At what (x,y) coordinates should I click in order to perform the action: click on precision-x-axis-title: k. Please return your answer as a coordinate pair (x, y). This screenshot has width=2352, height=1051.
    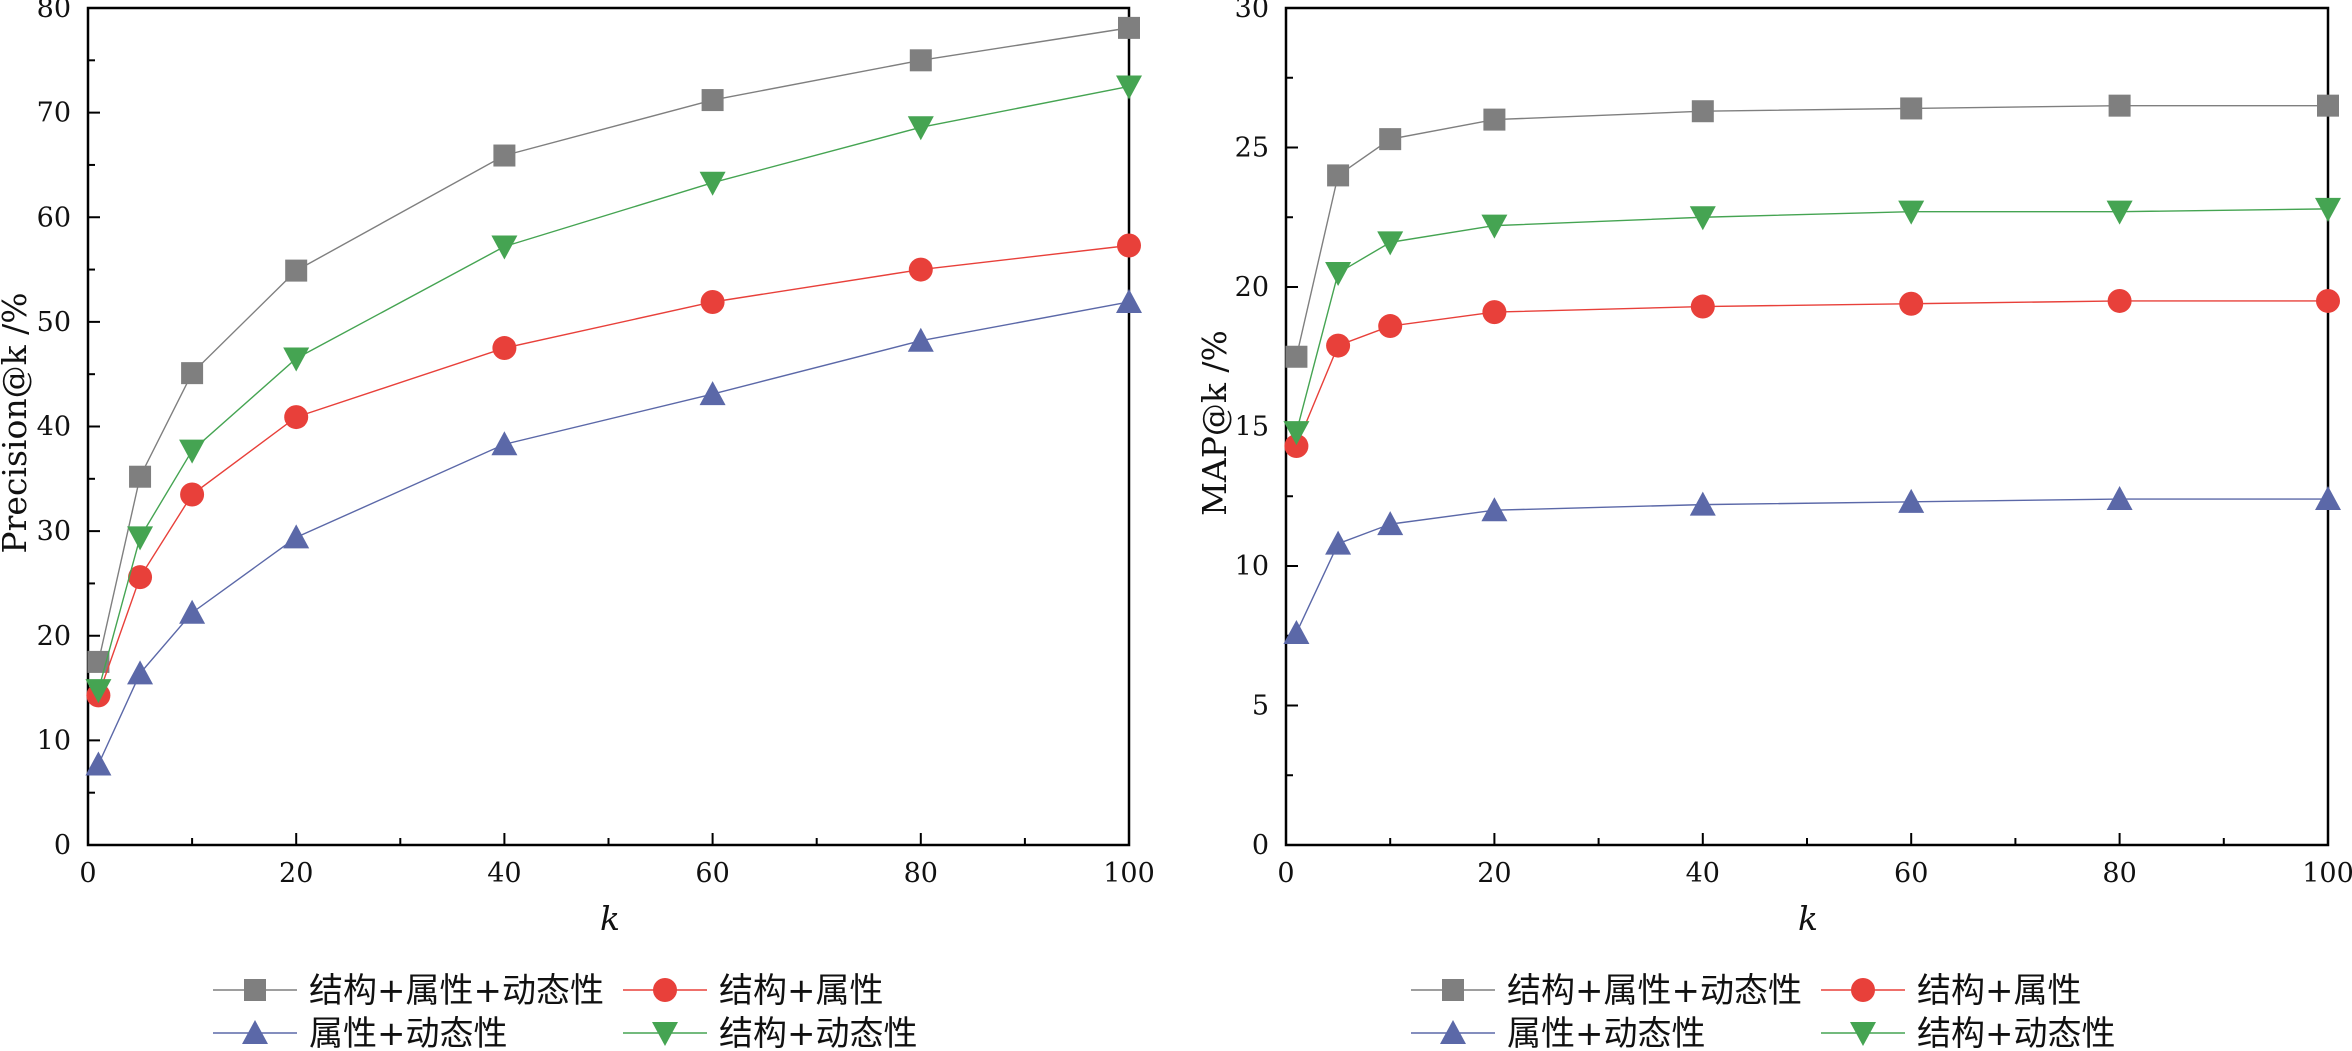
    Looking at the image, I should click on (610, 918).